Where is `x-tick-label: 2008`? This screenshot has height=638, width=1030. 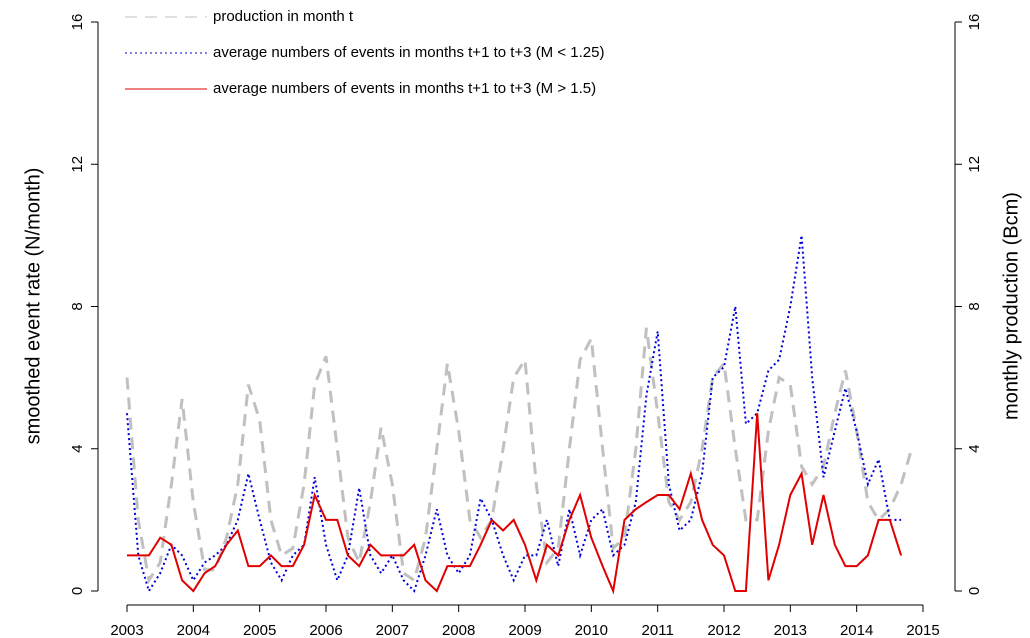 x-tick-label: 2008 is located at coordinates (458, 630).